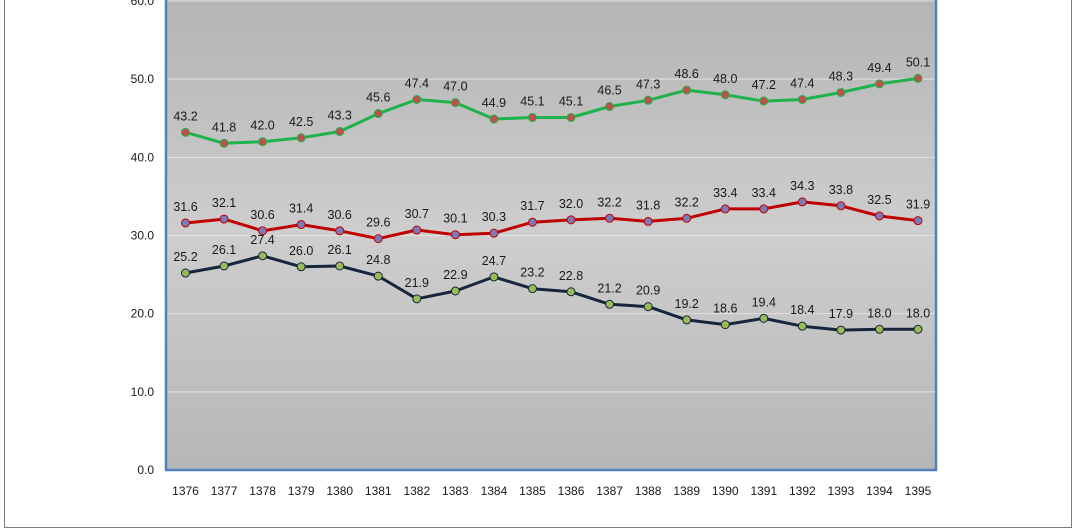 This screenshot has height=528, width=1078. What do you see at coordinates (494, 217) in the screenshot?
I see `data-label: 30.3` at bounding box center [494, 217].